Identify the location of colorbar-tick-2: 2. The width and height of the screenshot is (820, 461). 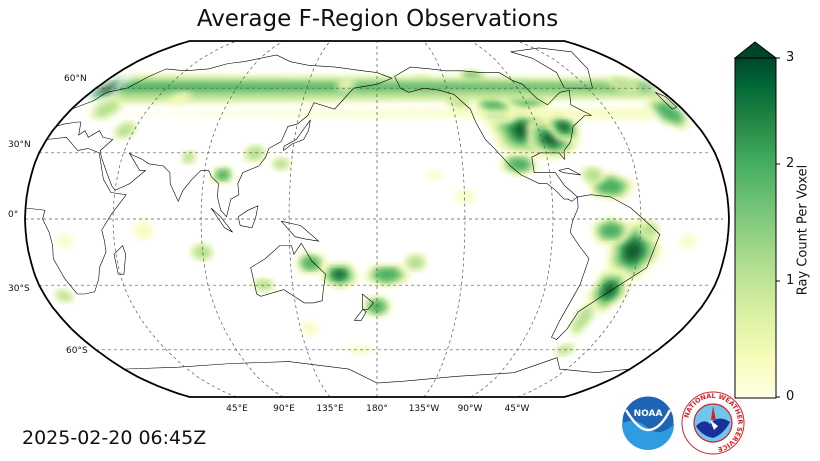
(790, 163).